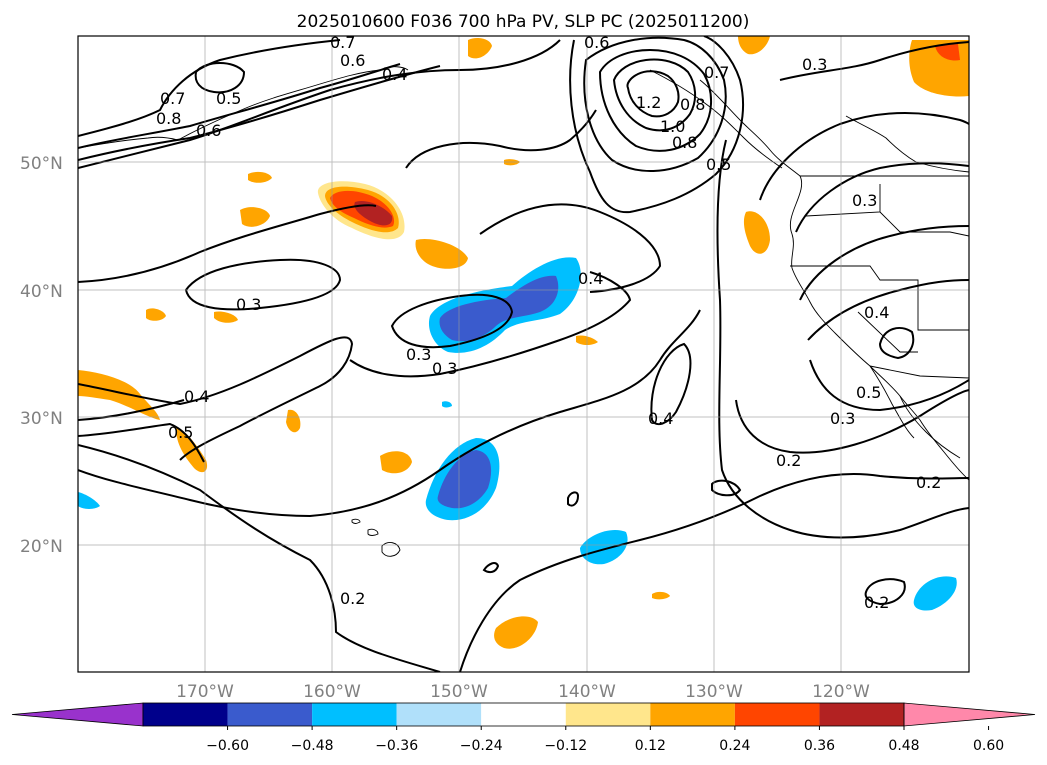  What do you see at coordinates (77, 714) in the screenshot?
I see `colorbar-extend-low` at bounding box center [77, 714].